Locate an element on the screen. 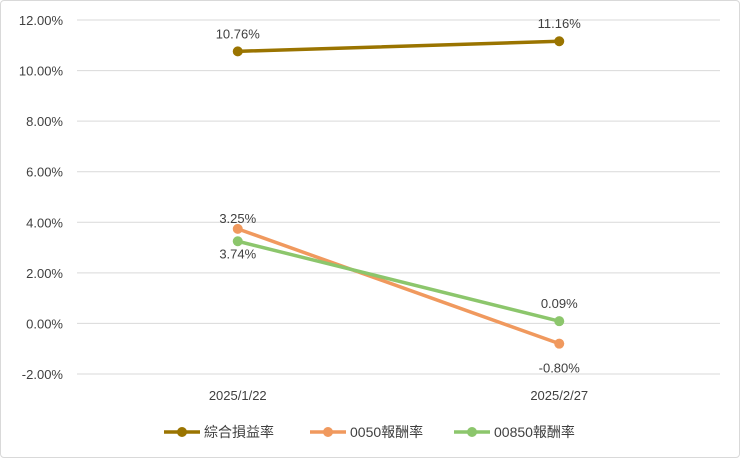 The image size is (740, 462). data-label: 0.09% is located at coordinates (559, 303).